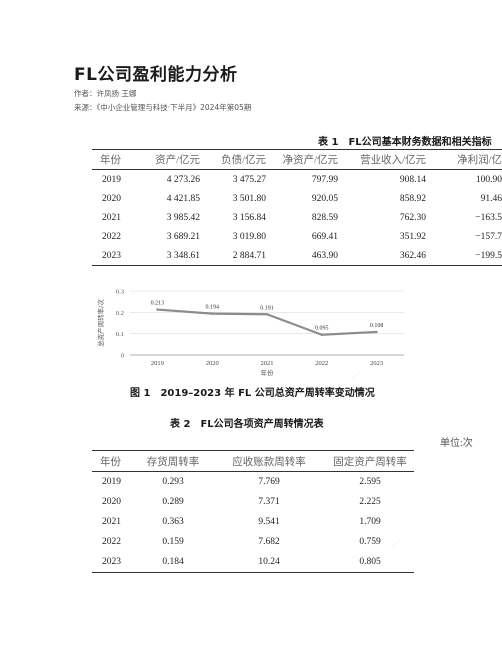 The width and height of the screenshot is (502, 649). I want to click on article-authors: 作者：许凤扬 王娜, so click(105, 93).